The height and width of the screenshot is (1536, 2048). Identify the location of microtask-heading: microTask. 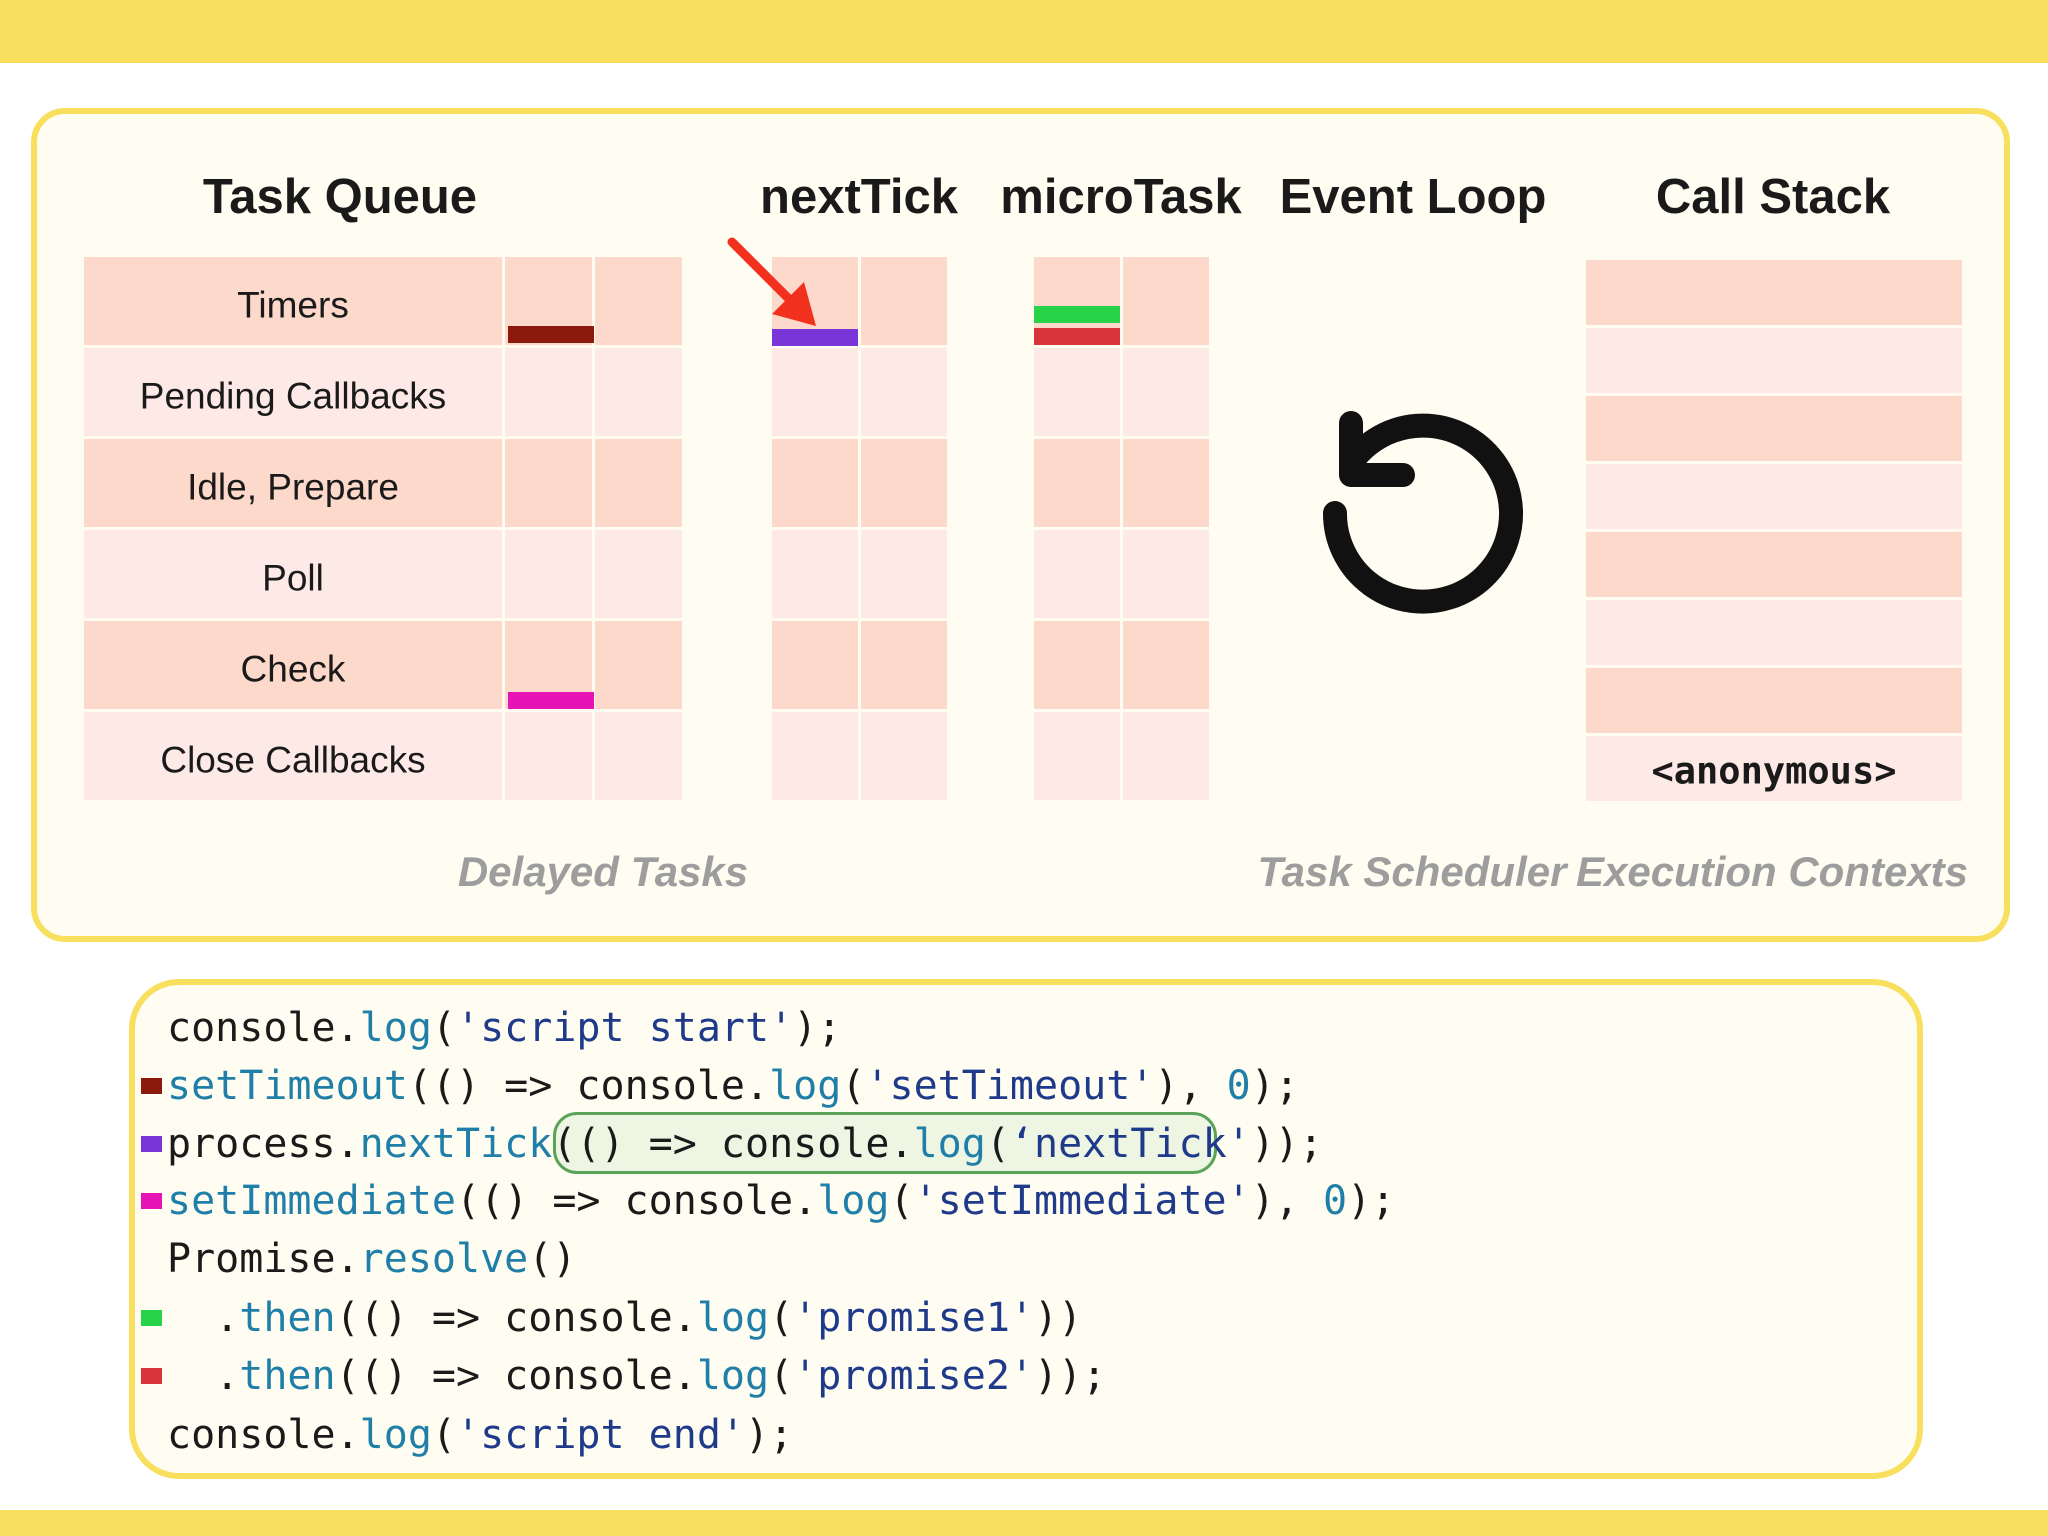
(1121, 197).